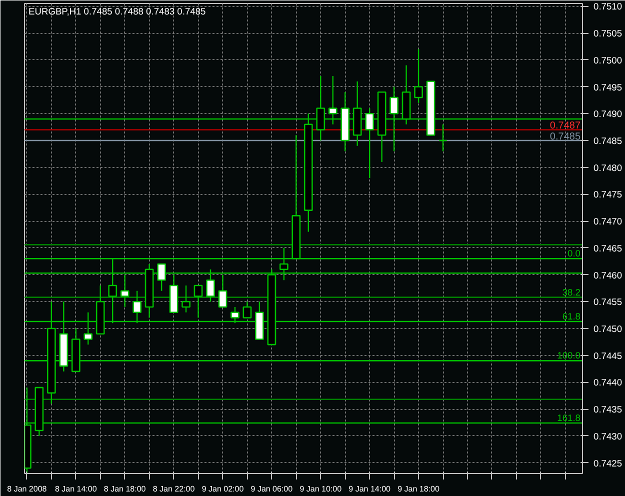 Image resolution: width=625 pixels, height=496 pixels. Describe the element at coordinates (608, 248) in the screenshot. I see `y-tick-label: 0.7465` at that location.